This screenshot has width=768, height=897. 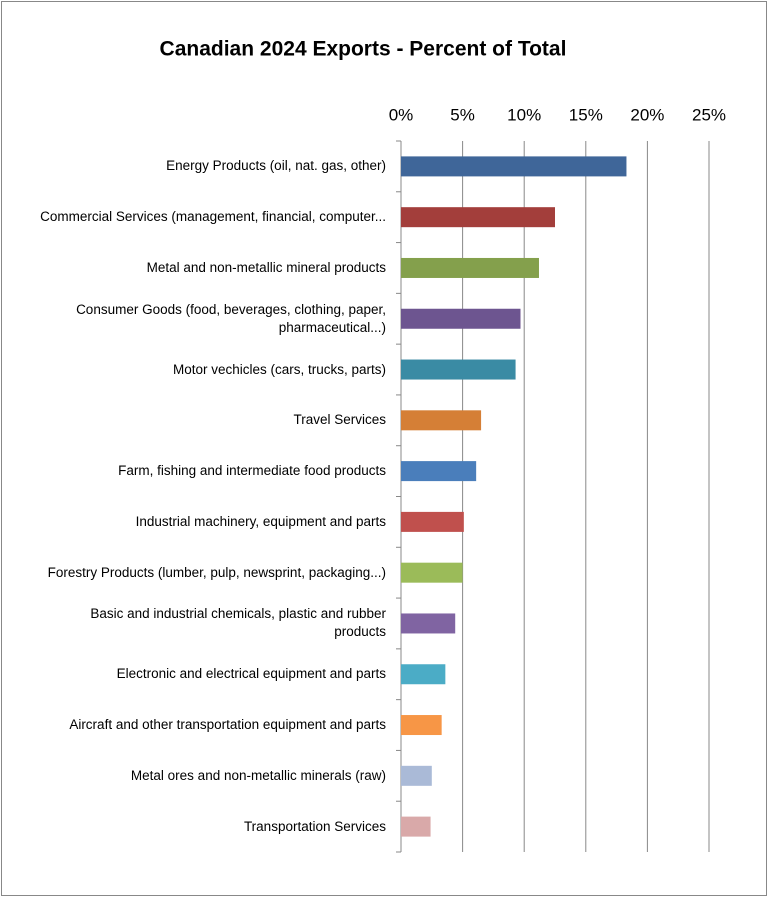 I want to click on category-label: Metal and non-metallic mineral products, so click(x=266, y=267).